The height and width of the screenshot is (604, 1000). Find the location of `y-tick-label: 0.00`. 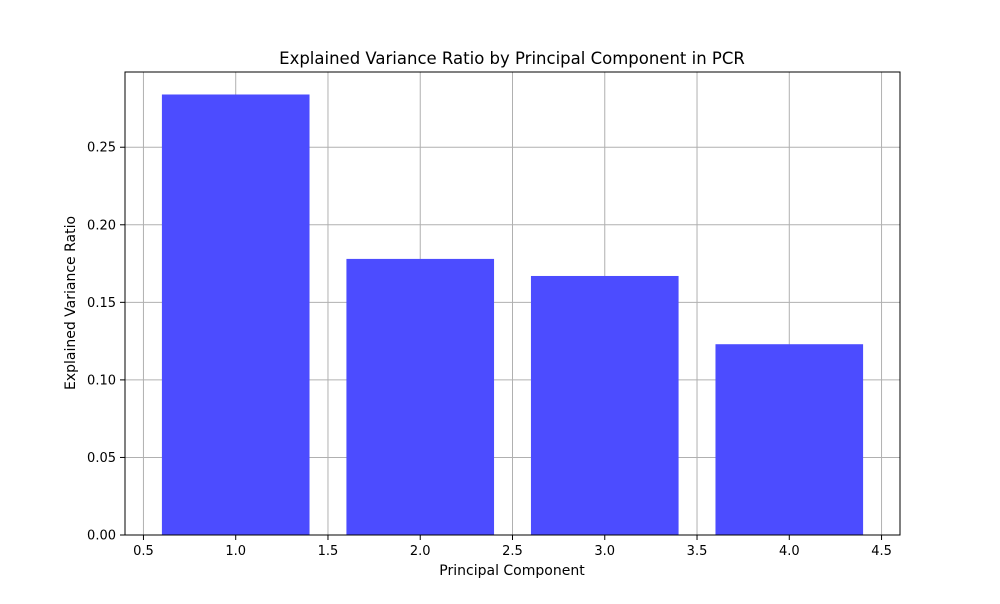

y-tick-label: 0.00 is located at coordinates (101, 536).